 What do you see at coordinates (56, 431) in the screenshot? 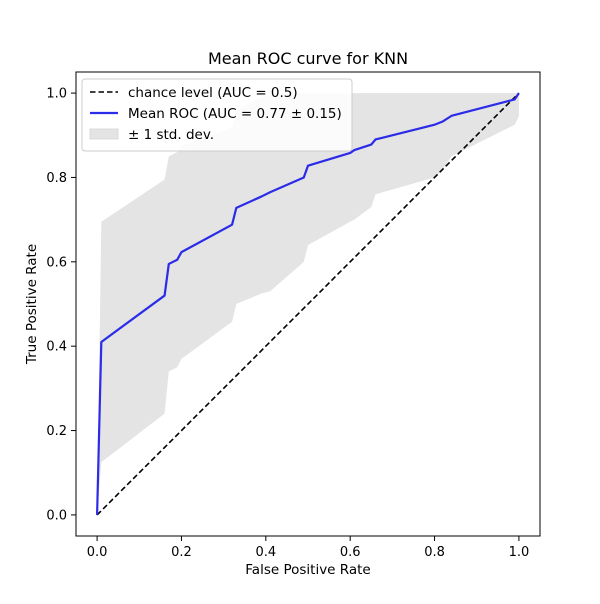
I see `y-tick-label: 0.2` at bounding box center [56, 431].